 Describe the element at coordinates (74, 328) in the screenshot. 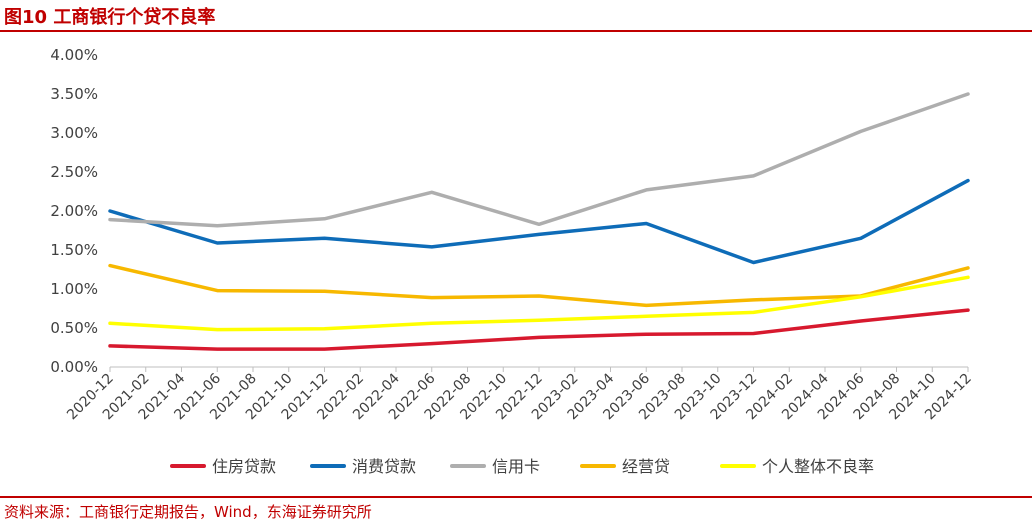

I see `y-tick-label: 0.50%` at that location.